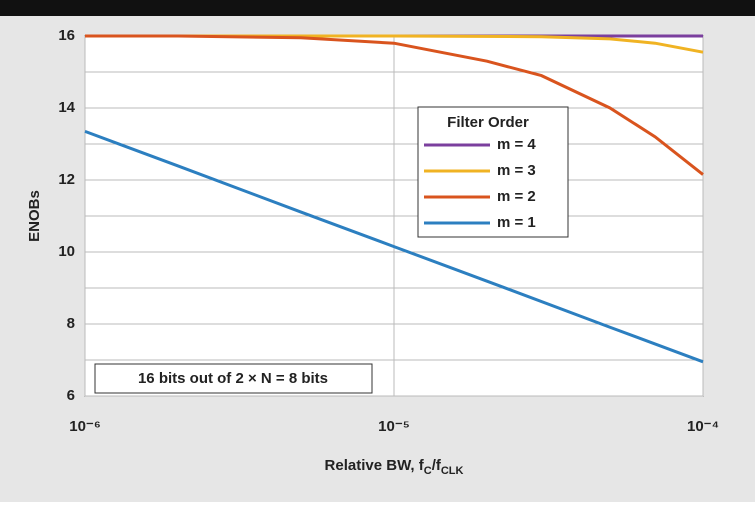 The height and width of the screenshot is (507, 755). What do you see at coordinates (516, 196) in the screenshot?
I see `legend-label: m = 2` at bounding box center [516, 196].